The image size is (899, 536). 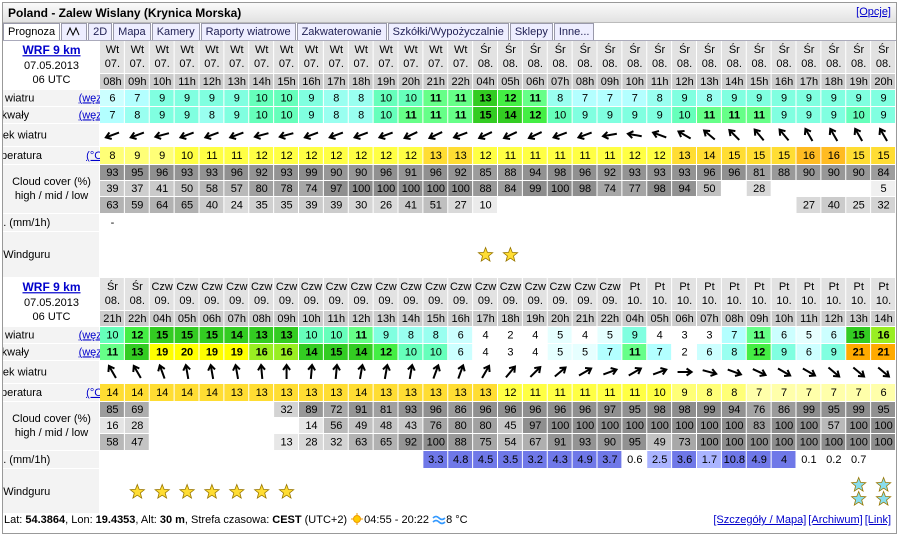 What do you see at coordinates (877, 520) in the screenshot?
I see `footer-link: [Link]` at bounding box center [877, 520].